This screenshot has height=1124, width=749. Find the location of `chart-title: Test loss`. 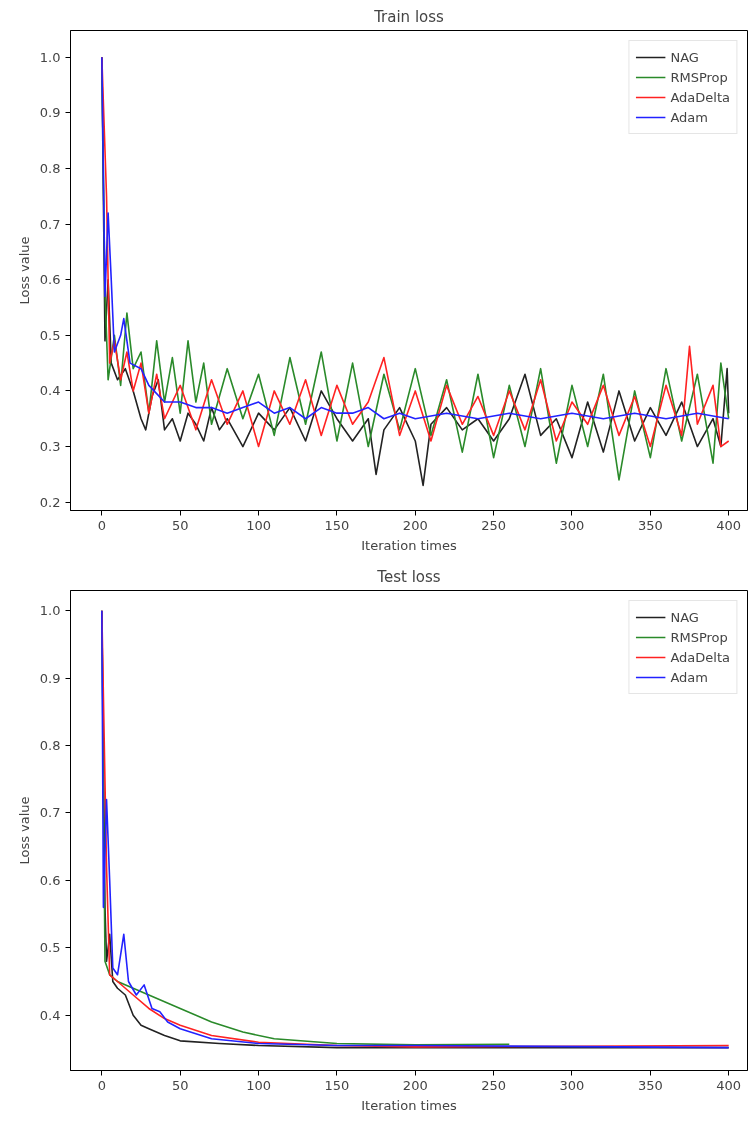

chart-title: Test loss is located at coordinates (408, 576).